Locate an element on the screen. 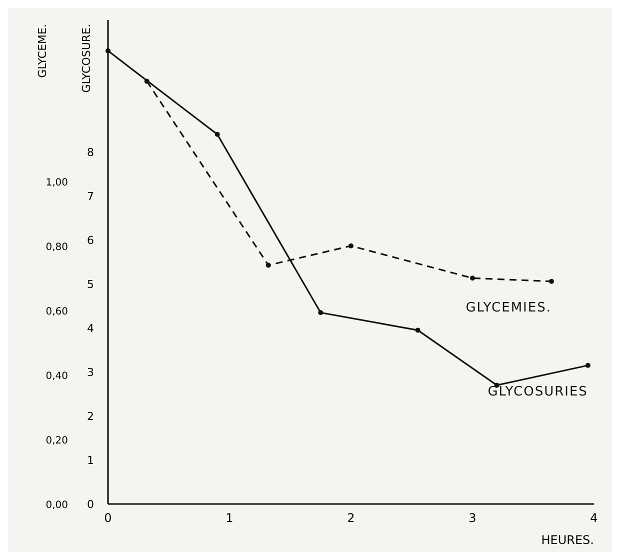 The image size is (620, 560). y-tick-label: 3 is located at coordinates (90, 372).